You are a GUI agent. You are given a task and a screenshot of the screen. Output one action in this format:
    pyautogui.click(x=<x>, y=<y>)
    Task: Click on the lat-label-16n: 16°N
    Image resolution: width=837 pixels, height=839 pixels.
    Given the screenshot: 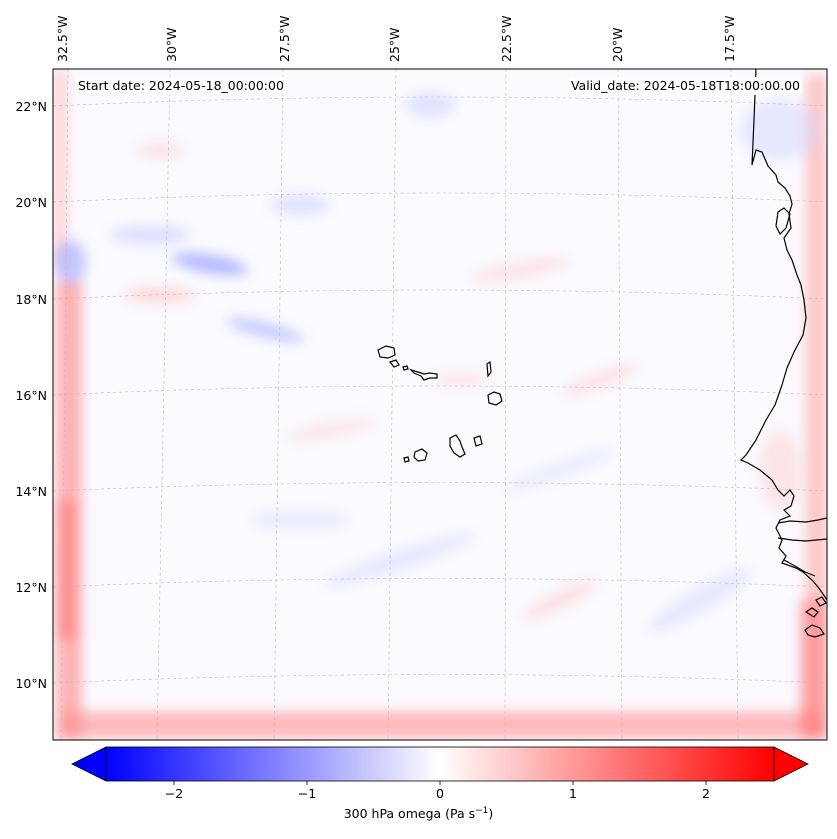 What is the action you would take?
    pyautogui.click(x=31, y=395)
    